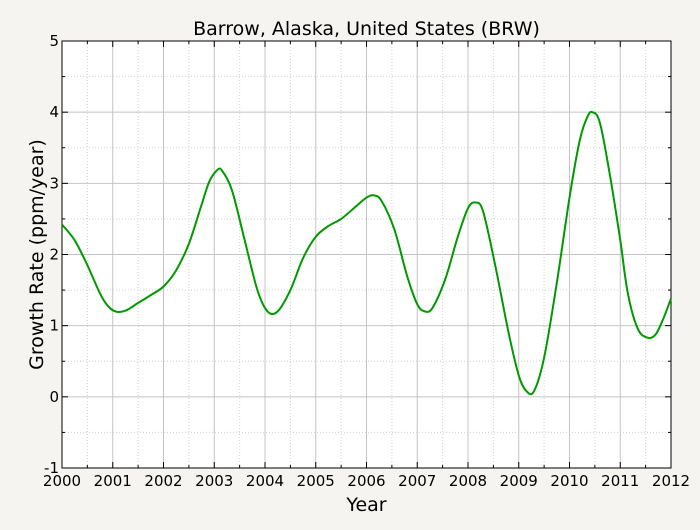 The image size is (700, 530). Describe the element at coordinates (214, 481) in the screenshot. I see `x-tick-label: 2003` at that location.